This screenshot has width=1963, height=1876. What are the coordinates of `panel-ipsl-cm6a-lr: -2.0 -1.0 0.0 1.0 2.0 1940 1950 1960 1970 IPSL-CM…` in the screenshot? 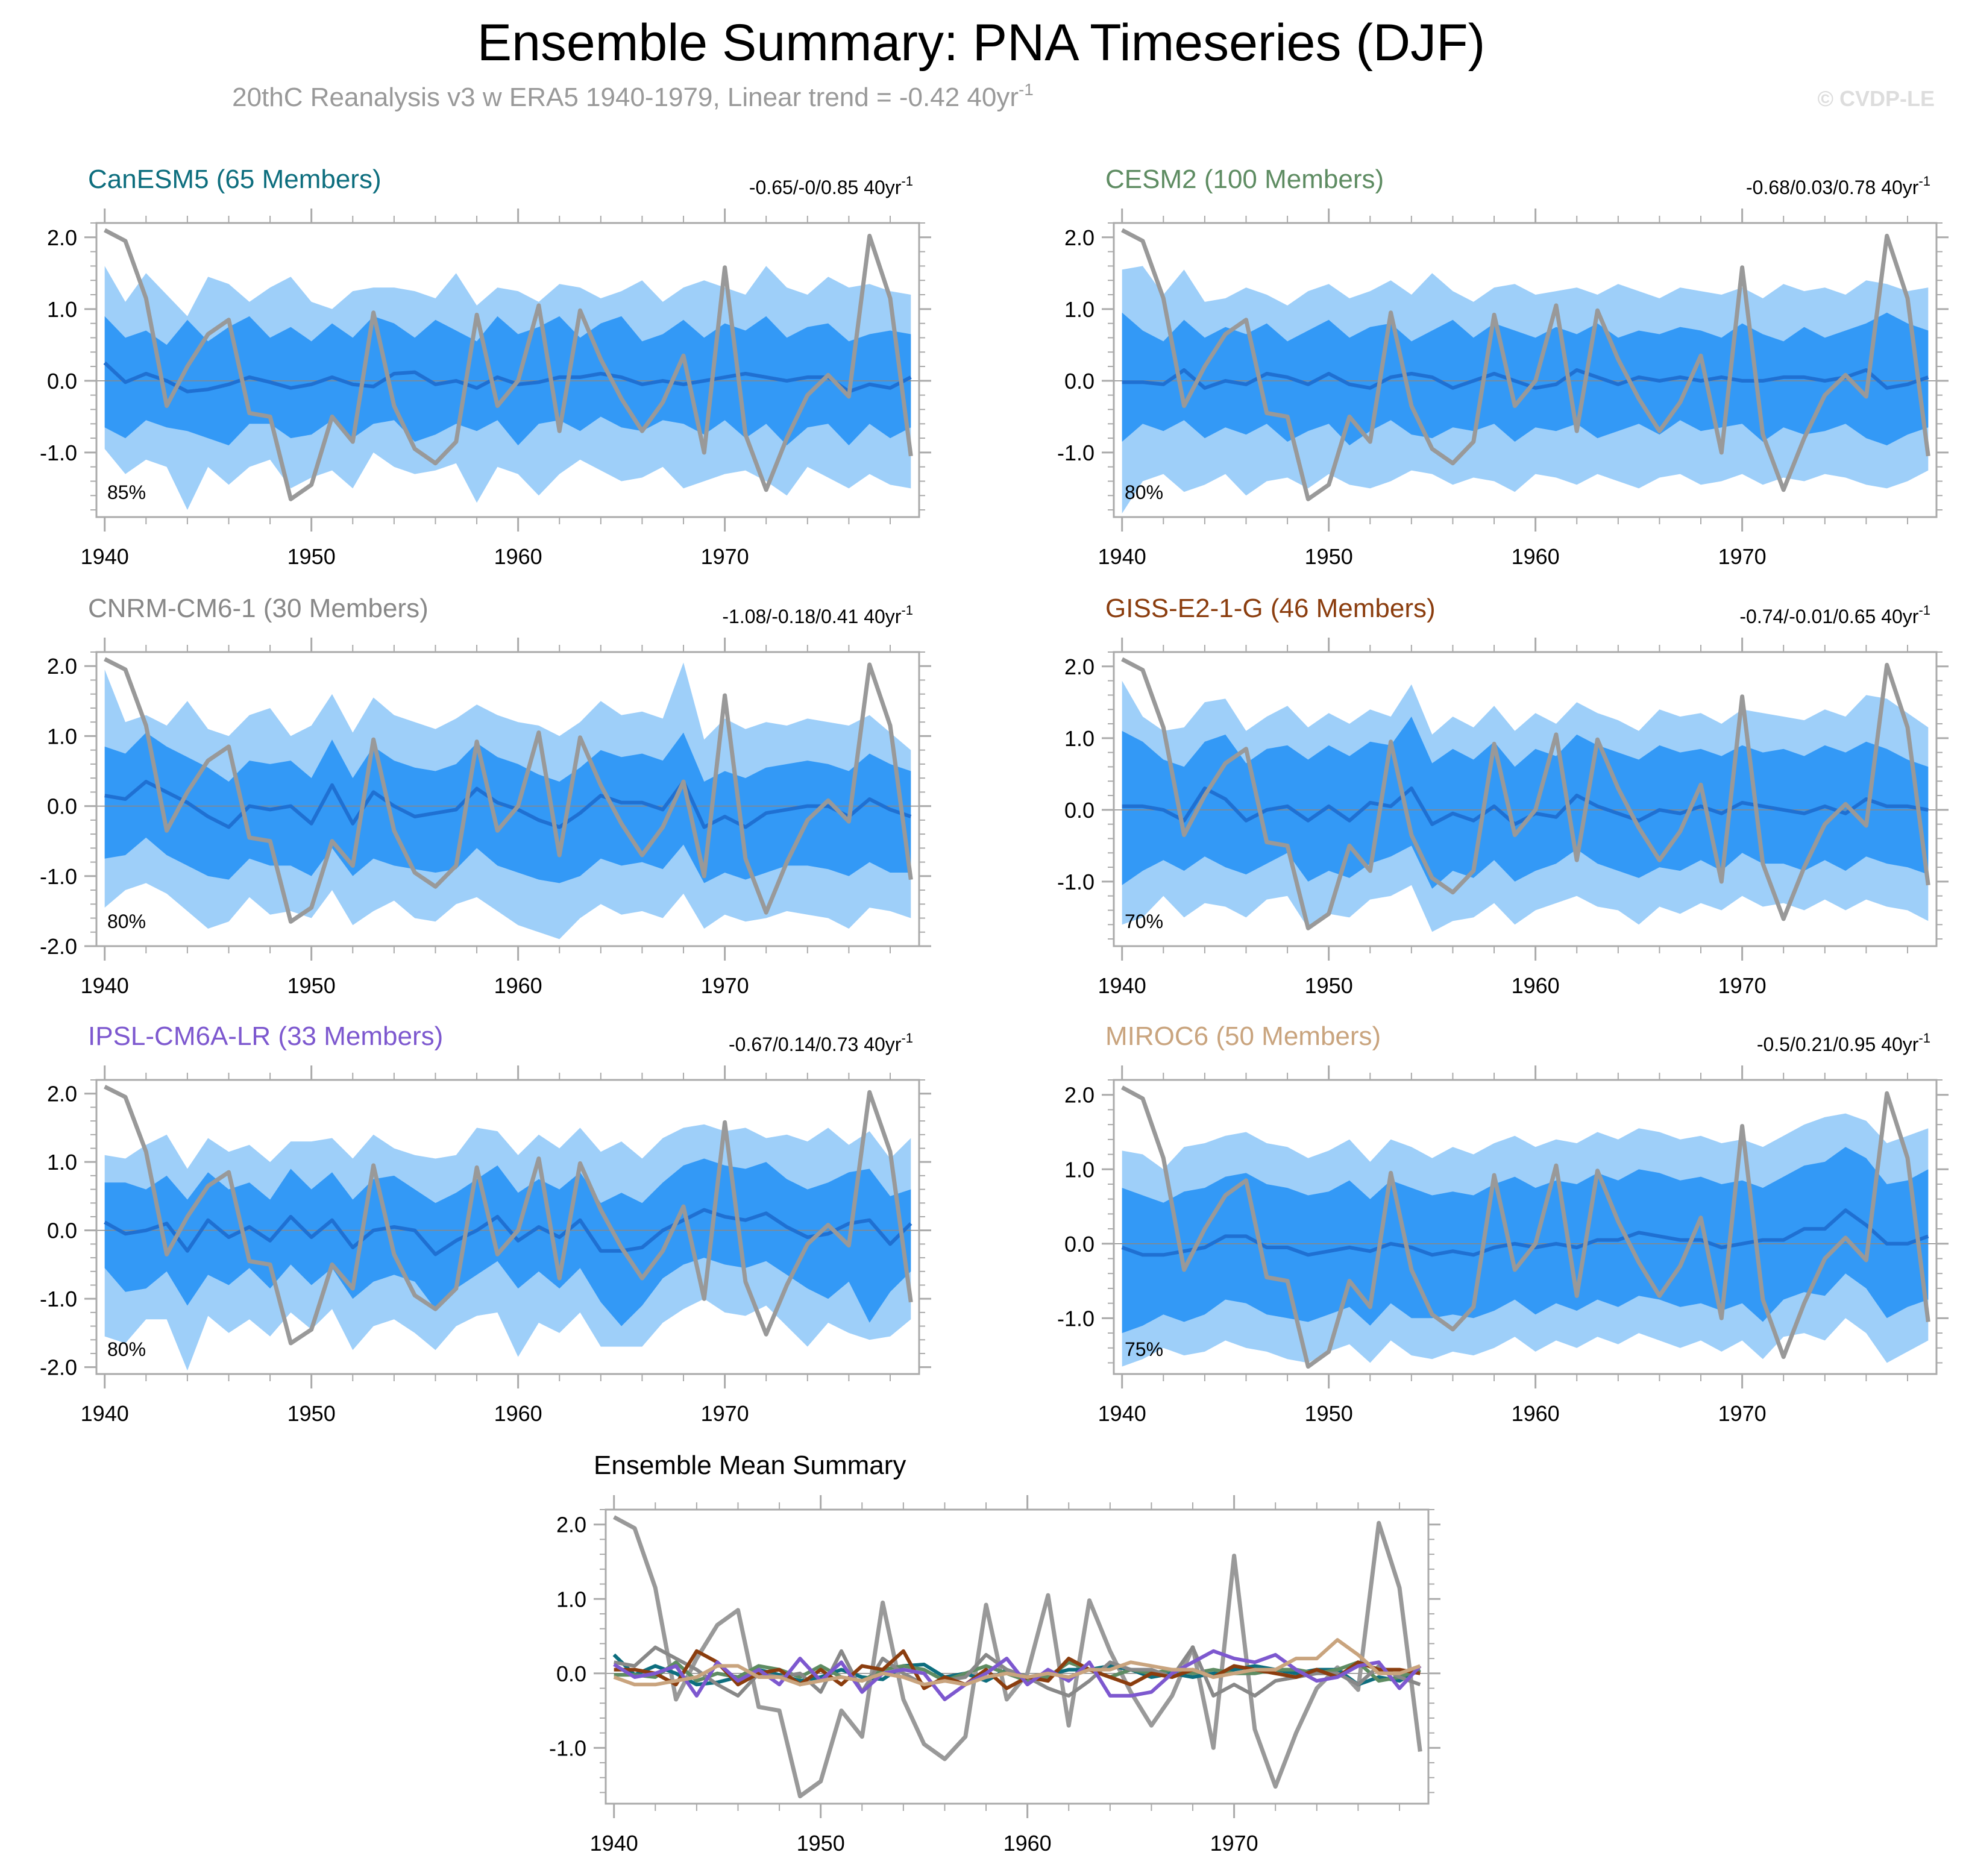 It's located at (485, 1223).